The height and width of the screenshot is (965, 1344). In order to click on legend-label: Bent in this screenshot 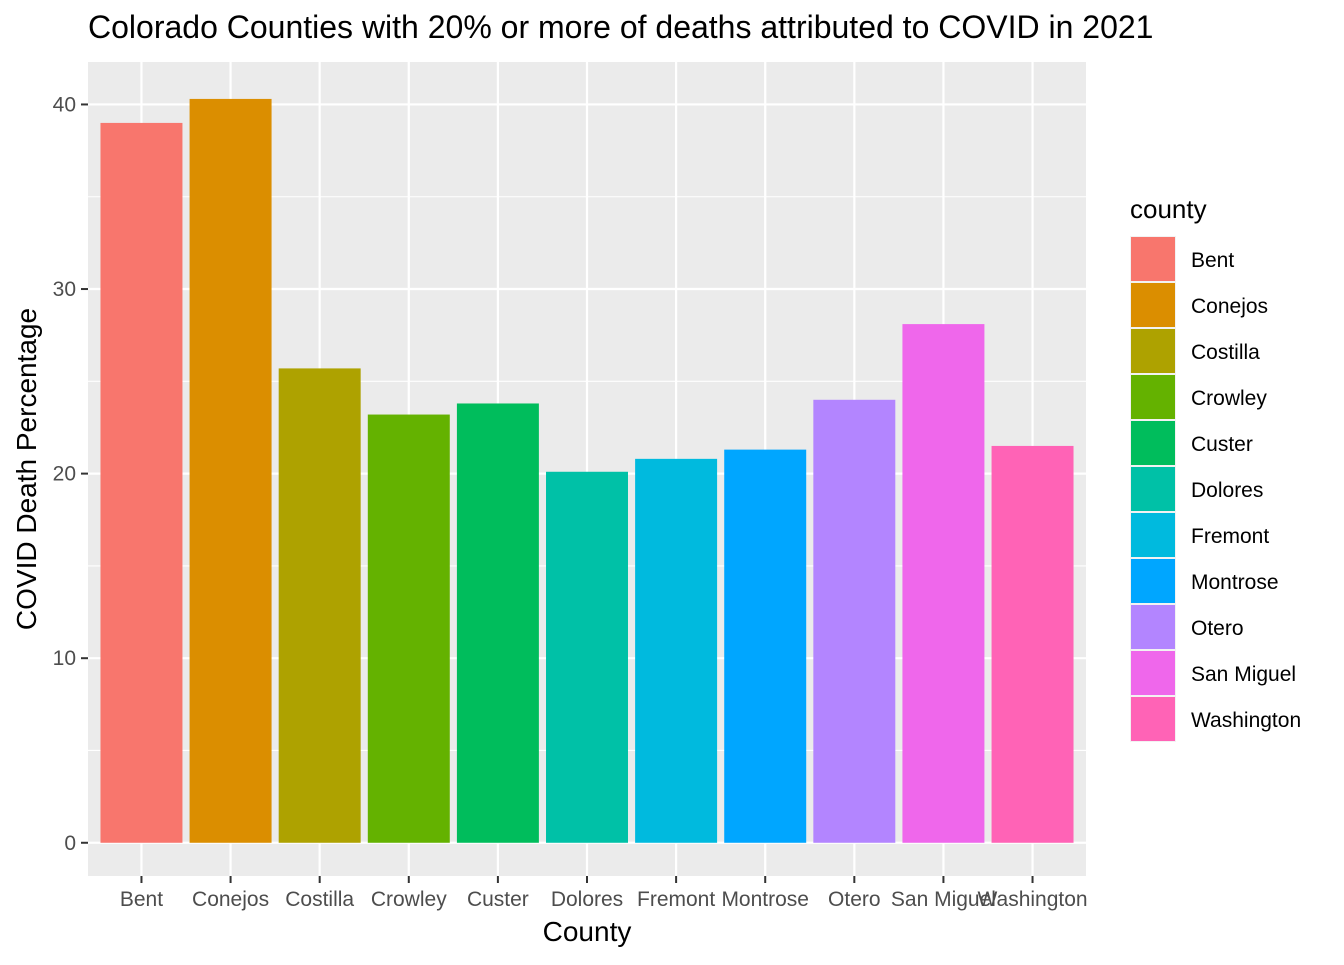, I will do `click(1212, 260)`.